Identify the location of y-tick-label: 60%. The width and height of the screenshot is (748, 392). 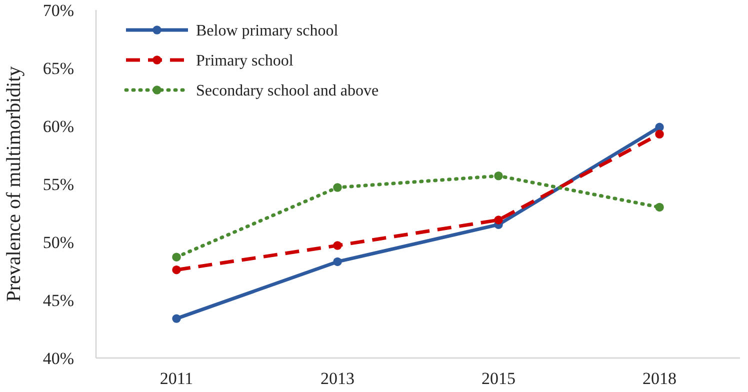
(58, 126).